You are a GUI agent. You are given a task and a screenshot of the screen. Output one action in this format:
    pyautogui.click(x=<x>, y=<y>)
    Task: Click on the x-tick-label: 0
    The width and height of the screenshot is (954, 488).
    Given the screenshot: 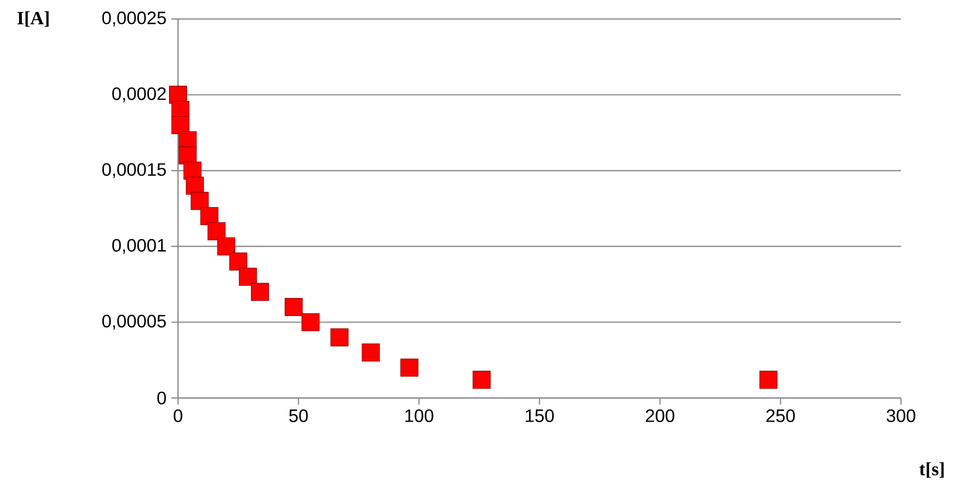 What is the action you would take?
    pyautogui.click(x=178, y=415)
    